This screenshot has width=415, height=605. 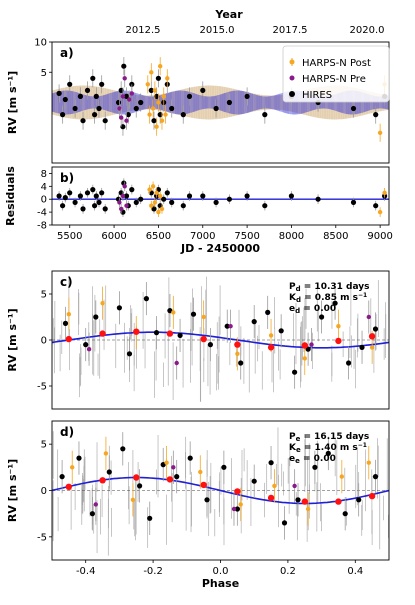 I want to click on param-line: Kd = 0.85 m s−1, so click(x=328, y=298).